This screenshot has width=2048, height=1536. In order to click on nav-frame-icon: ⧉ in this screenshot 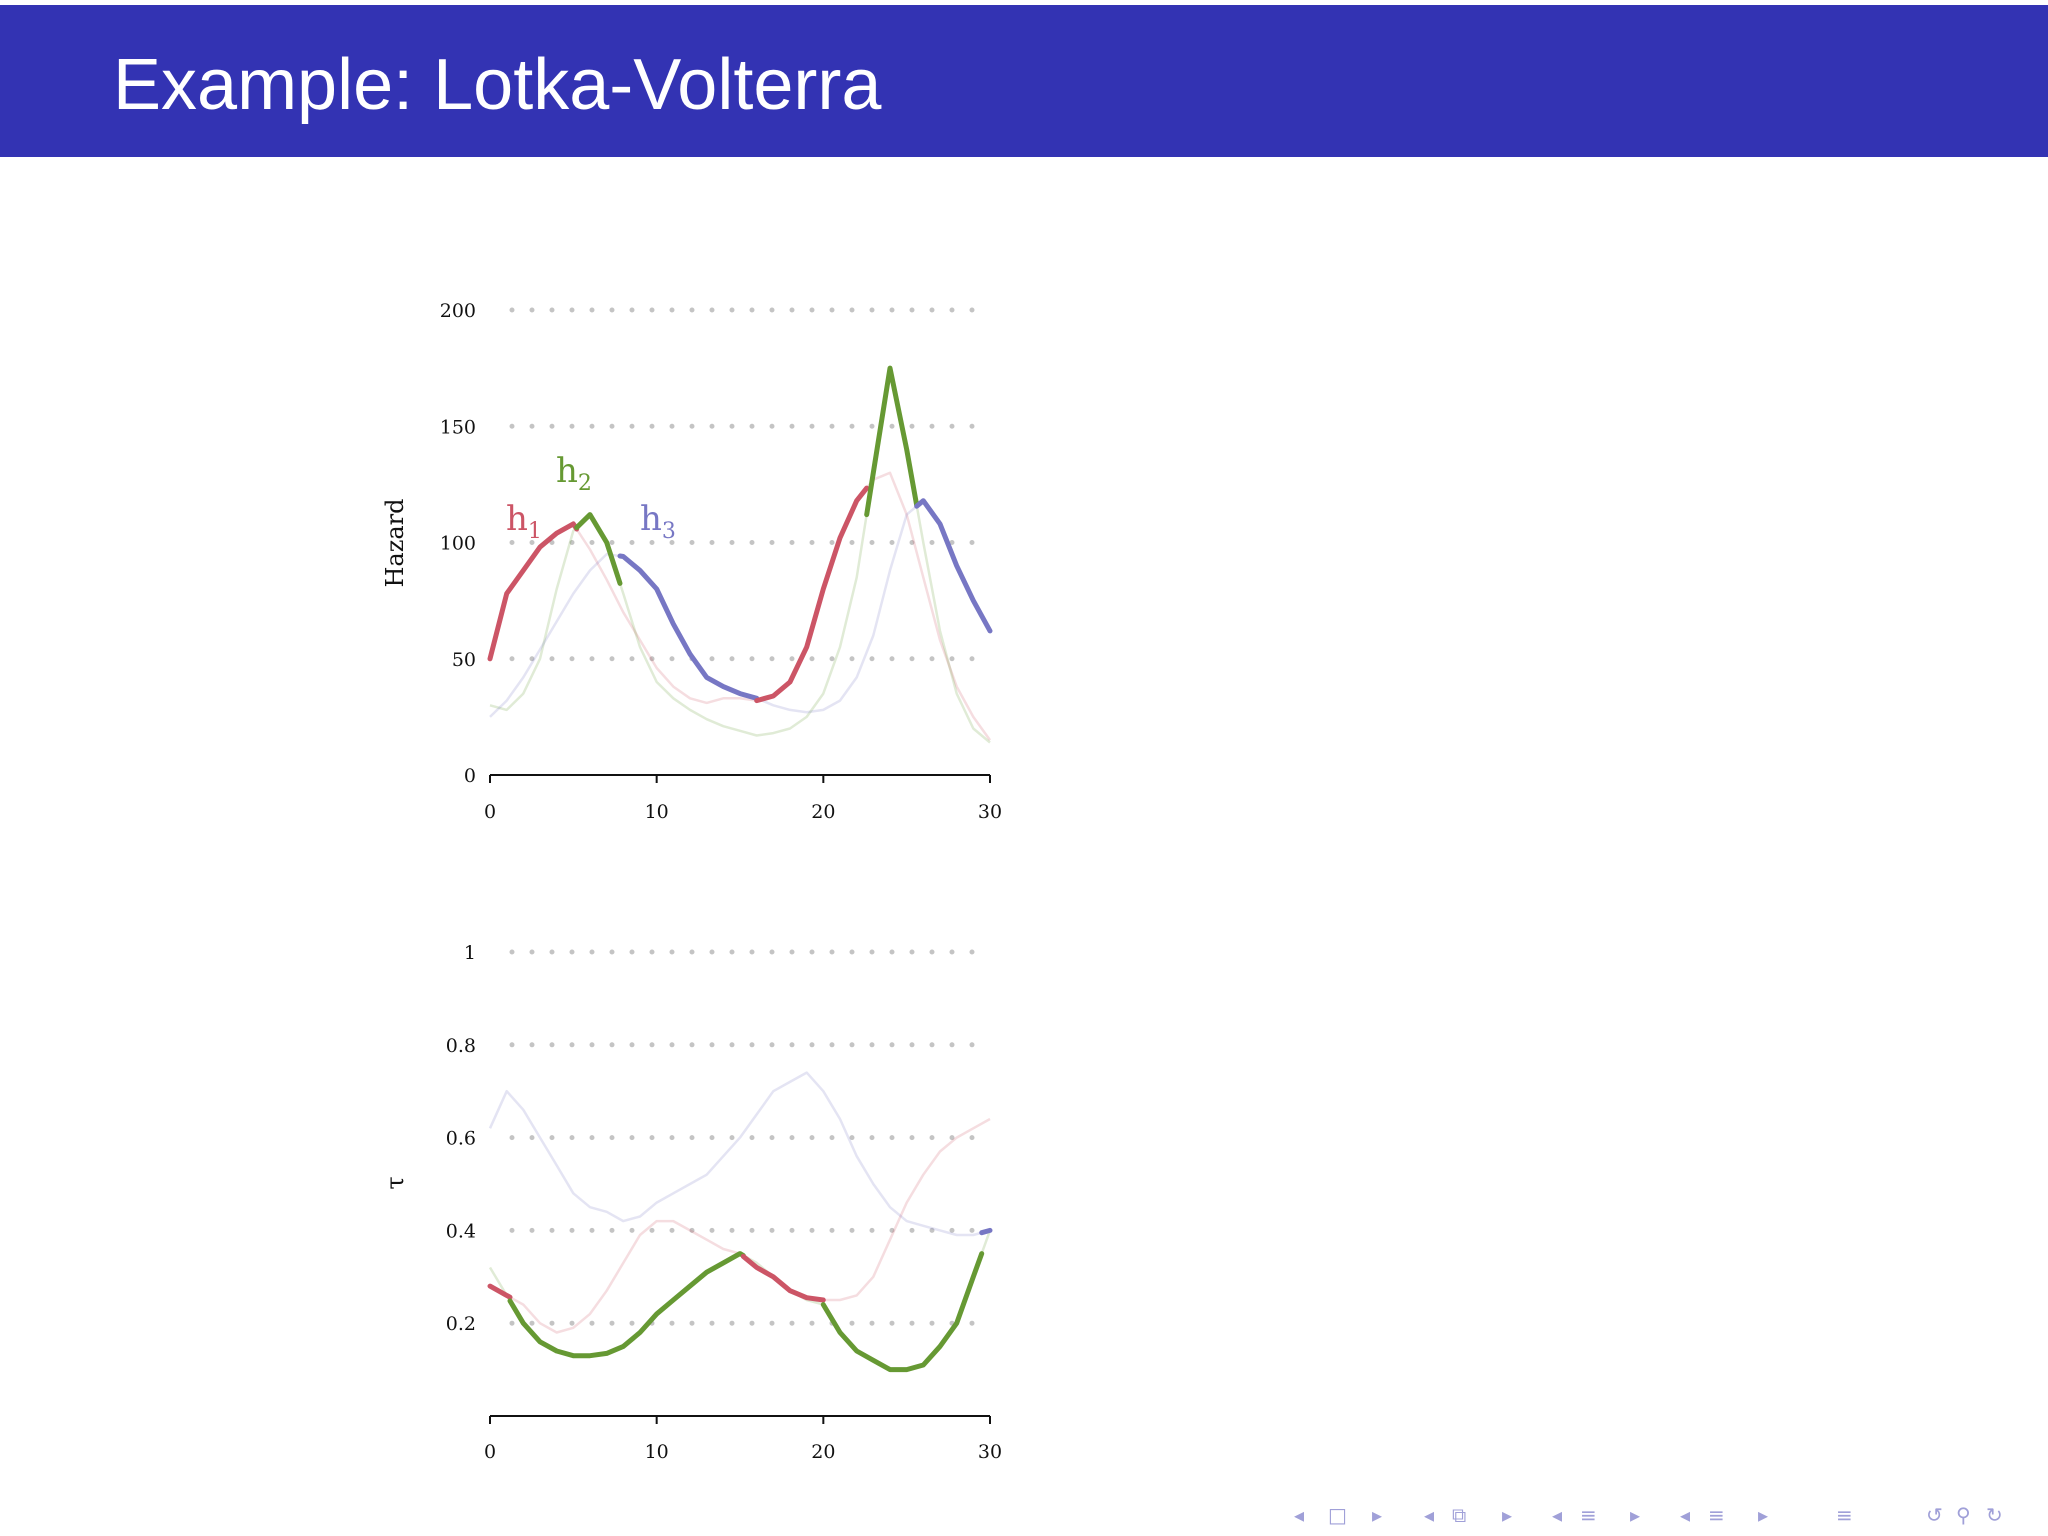, I will do `click(1459, 1515)`.